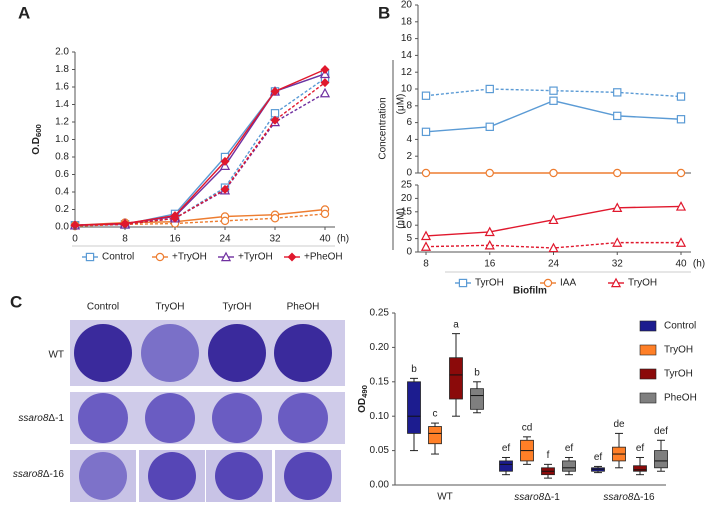 The width and height of the screenshot is (720, 507). What do you see at coordinates (409, 173) in the screenshot?
I see `y-tick-label: 0` at bounding box center [409, 173].